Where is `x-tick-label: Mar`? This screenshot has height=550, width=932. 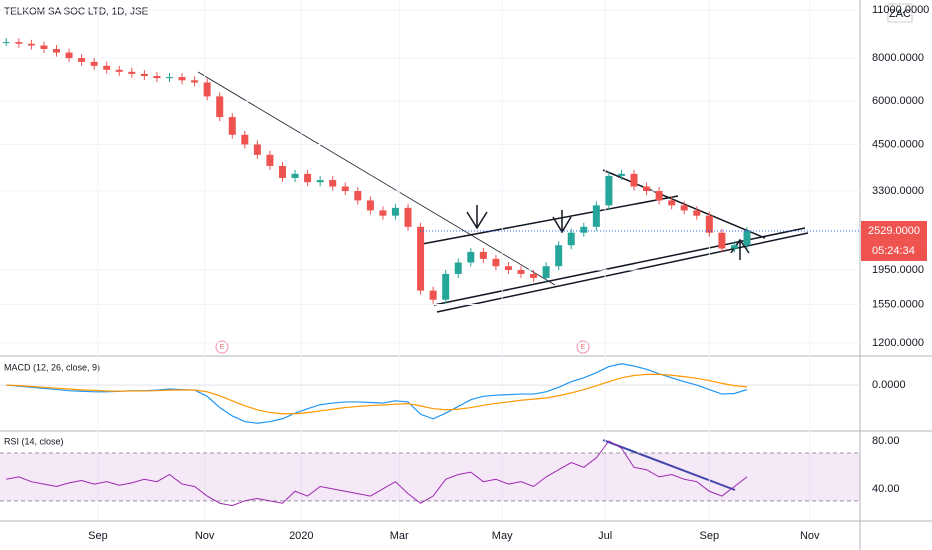 x-tick-label: Mar is located at coordinates (399, 536).